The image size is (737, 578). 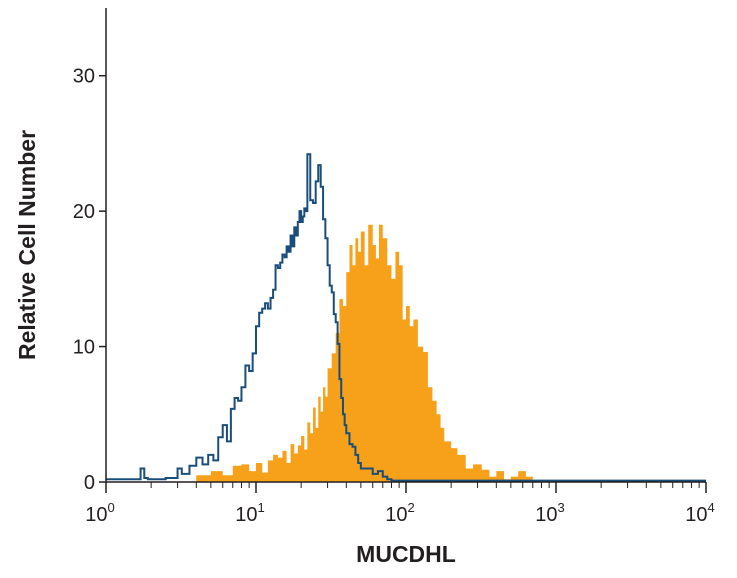 I want to click on x-axis-title: MUCDHL, so click(x=406, y=554).